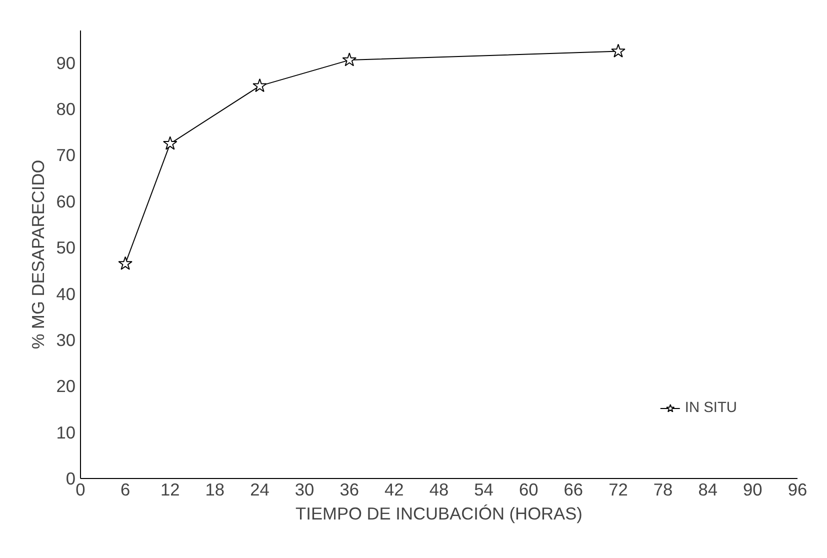 This screenshot has width=827, height=558. Describe the element at coordinates (66, 201) in the screenshot. I see `y-tick-label: 60` at that location.